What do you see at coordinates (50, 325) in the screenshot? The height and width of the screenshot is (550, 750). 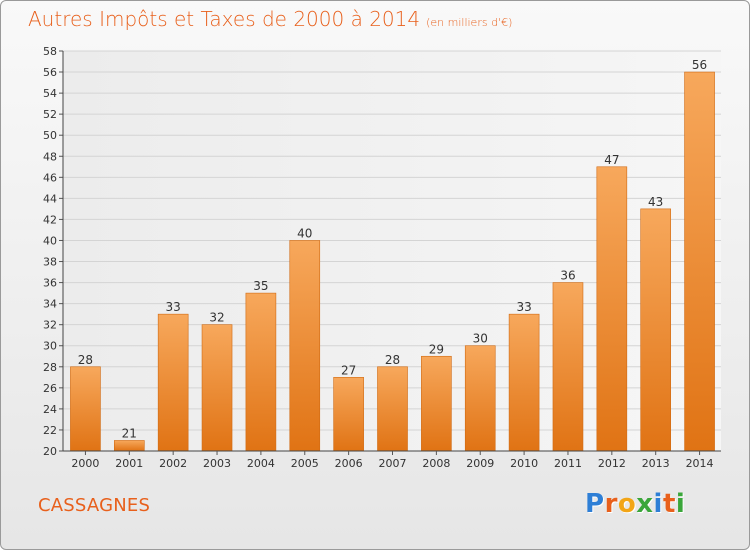 I see `y-tick-label: 32` at bounding box center [50, 325].